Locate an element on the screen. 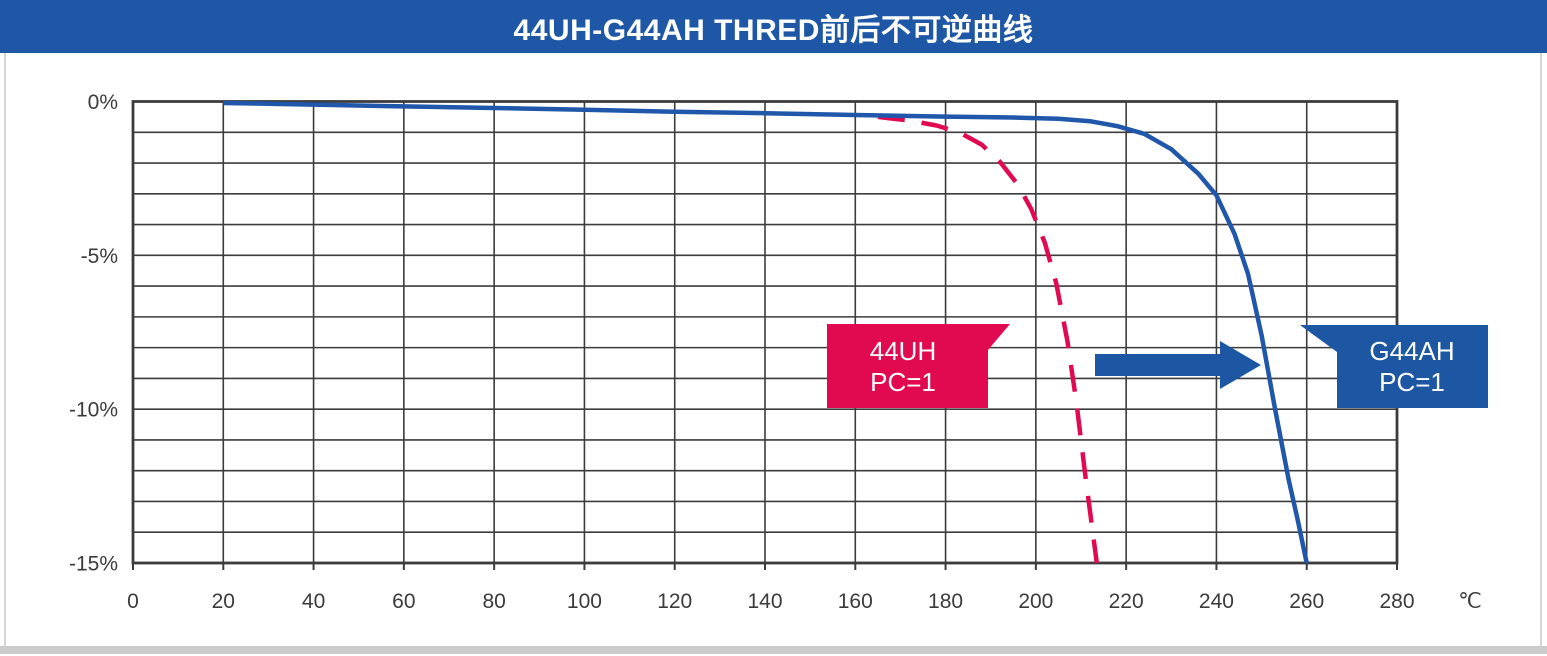 This screenshot has height=656, width=1547. left-border-line is located at coordinates (5, 349).